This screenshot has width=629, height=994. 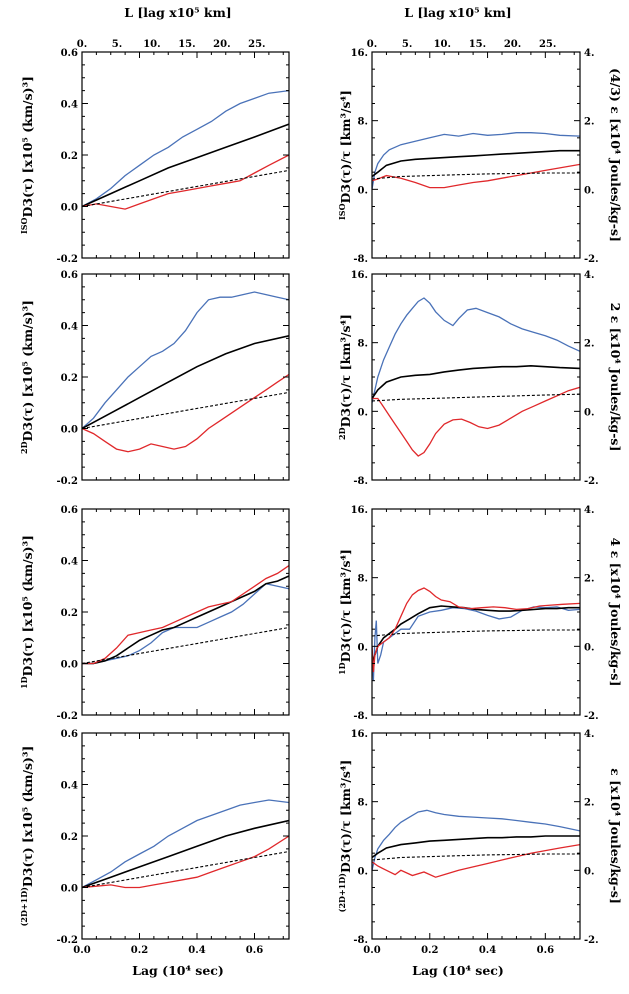 What do you see at coordinates (117, 44) in the screenshot?
I see `top-tick-label: 5.` at bounding box center [117, 44].